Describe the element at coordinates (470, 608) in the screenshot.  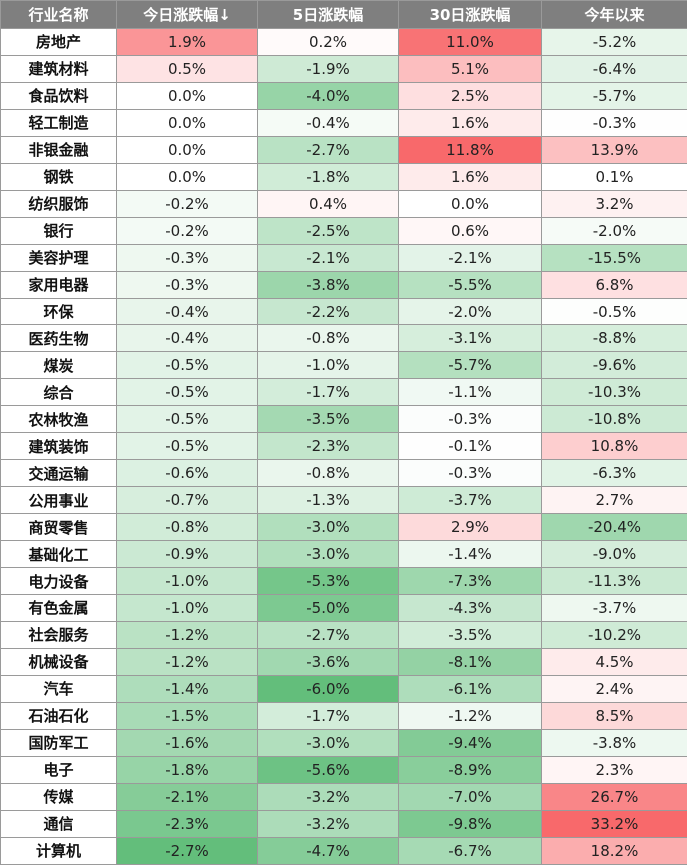
I see `30day-change-cell: -4.3%` at that location.